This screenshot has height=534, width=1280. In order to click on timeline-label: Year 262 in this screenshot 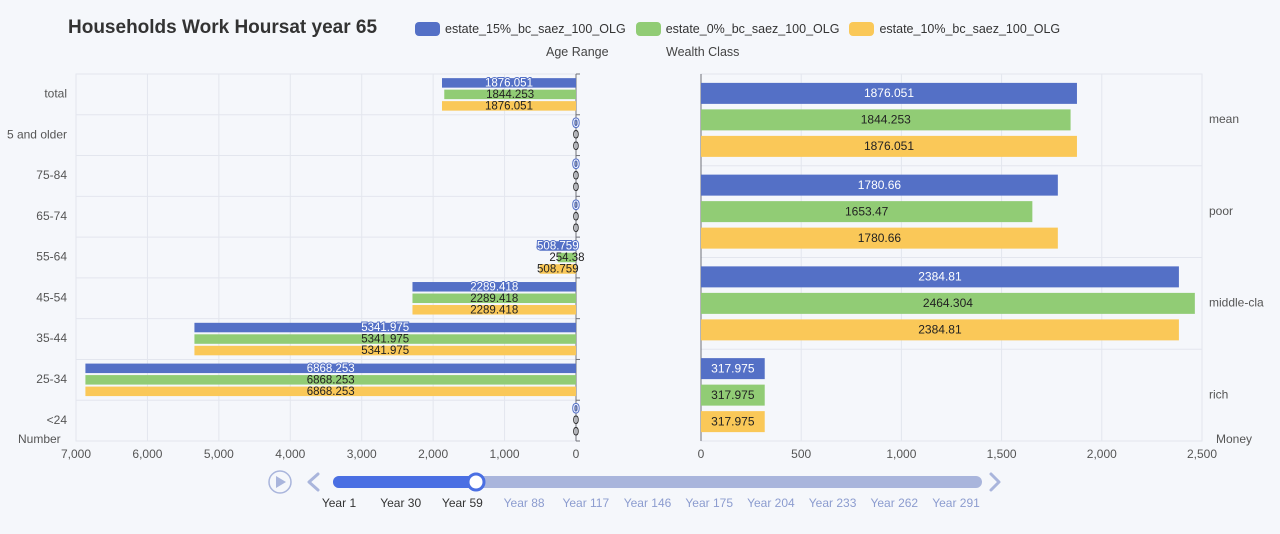, I will do `click(894, 503)`.